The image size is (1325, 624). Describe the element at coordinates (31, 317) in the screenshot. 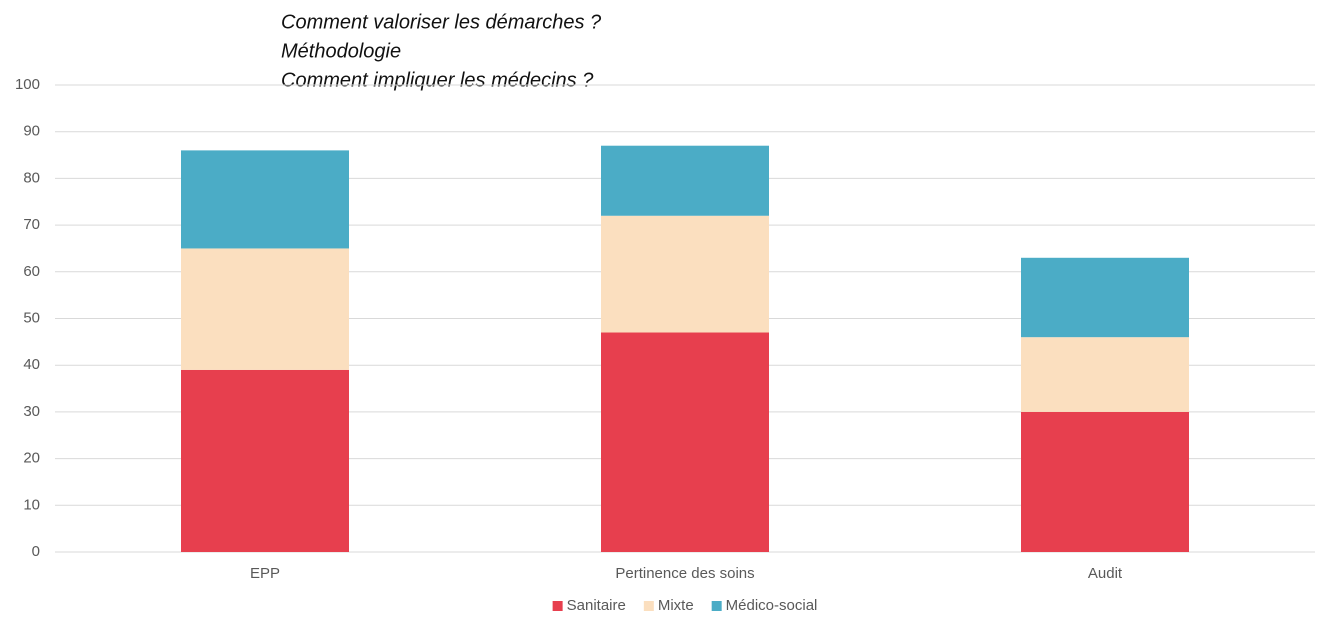

I see `y-tick-label: 50` at that location.